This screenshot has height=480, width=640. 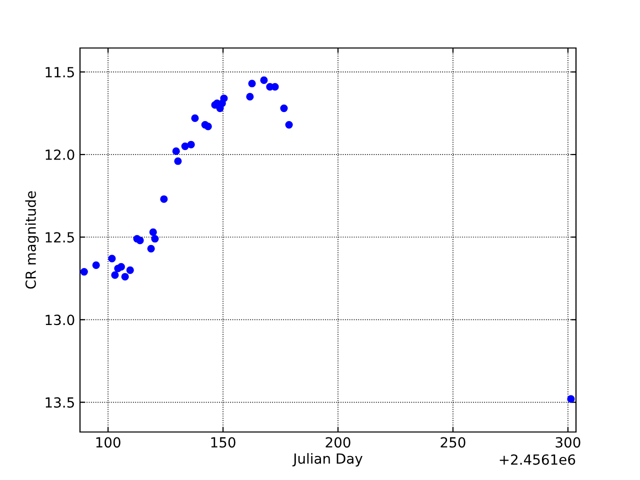 I want to click on y-tick-label: 13.5, so click(x=60, y=402).